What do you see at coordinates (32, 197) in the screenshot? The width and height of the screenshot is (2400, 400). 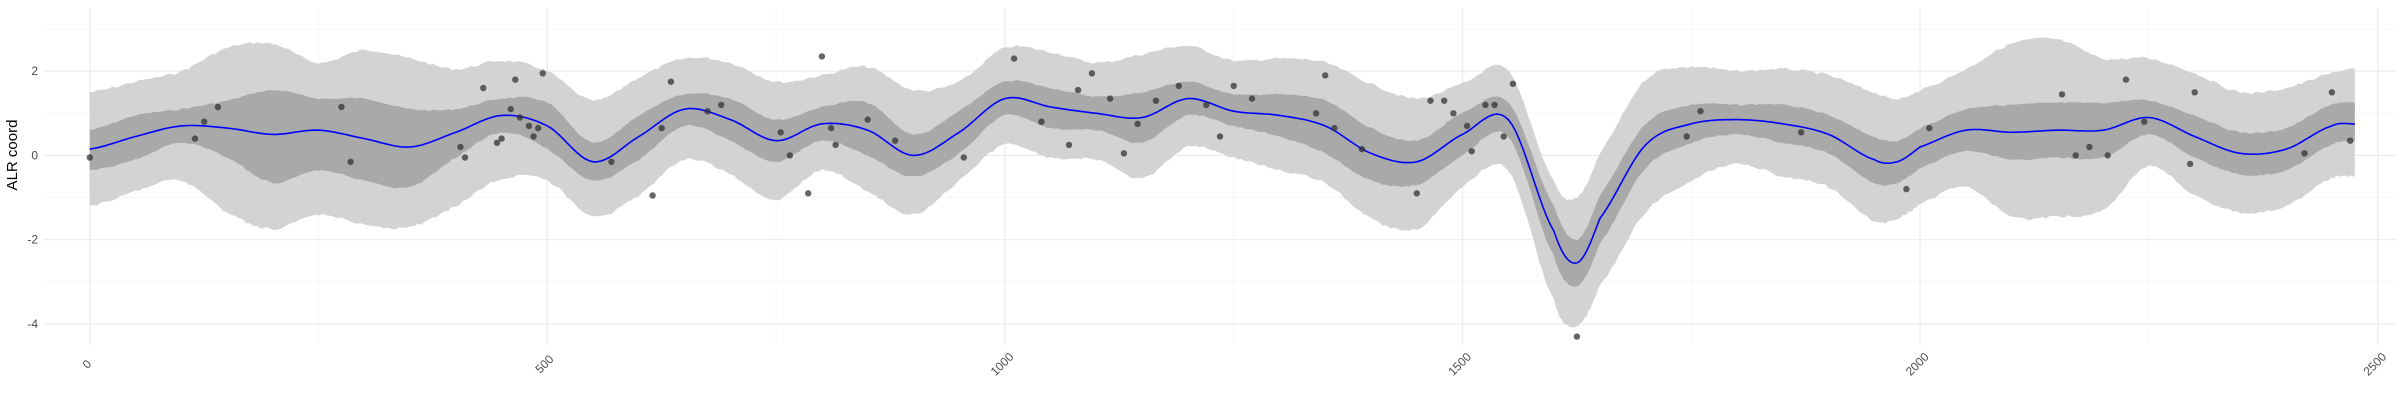 I see `y-axis-ticks: -4 -2 0 2` at bounding box center [32, 197].